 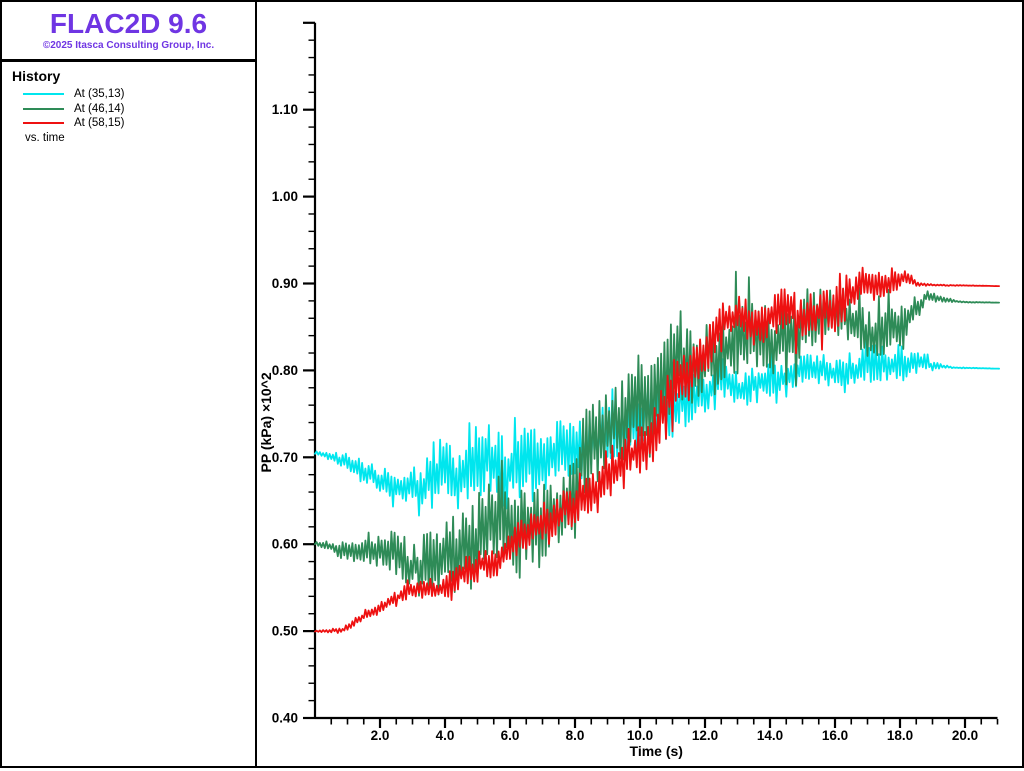 What do you see at coordinates (43, 108) in the screenshot?
I see `legend-line-sample-green` at bounding box center [43, 108].